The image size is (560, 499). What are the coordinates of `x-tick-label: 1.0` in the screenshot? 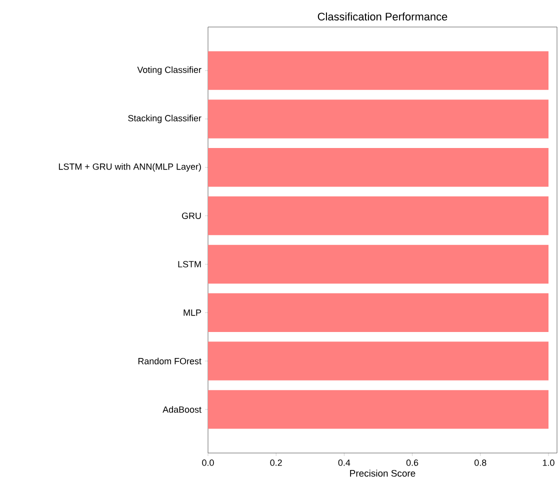 It's located at (548, 463).